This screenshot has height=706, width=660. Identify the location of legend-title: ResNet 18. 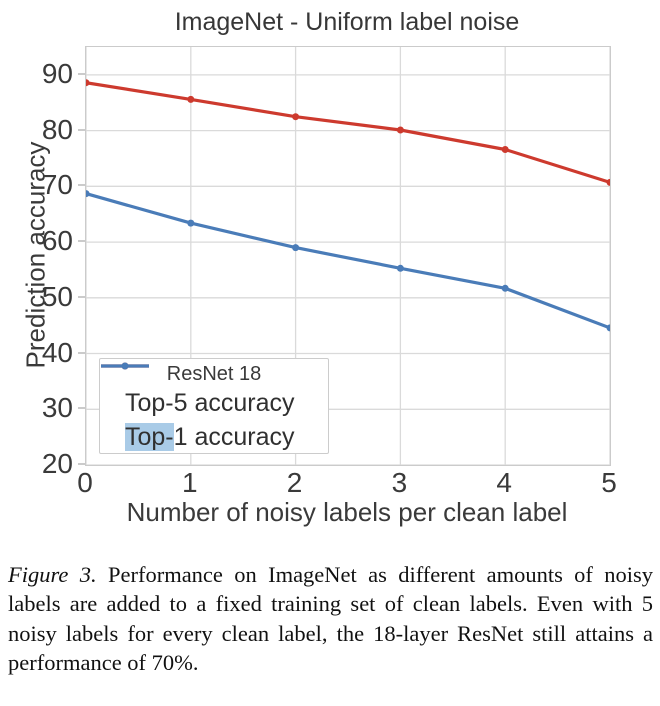
(214, 374).